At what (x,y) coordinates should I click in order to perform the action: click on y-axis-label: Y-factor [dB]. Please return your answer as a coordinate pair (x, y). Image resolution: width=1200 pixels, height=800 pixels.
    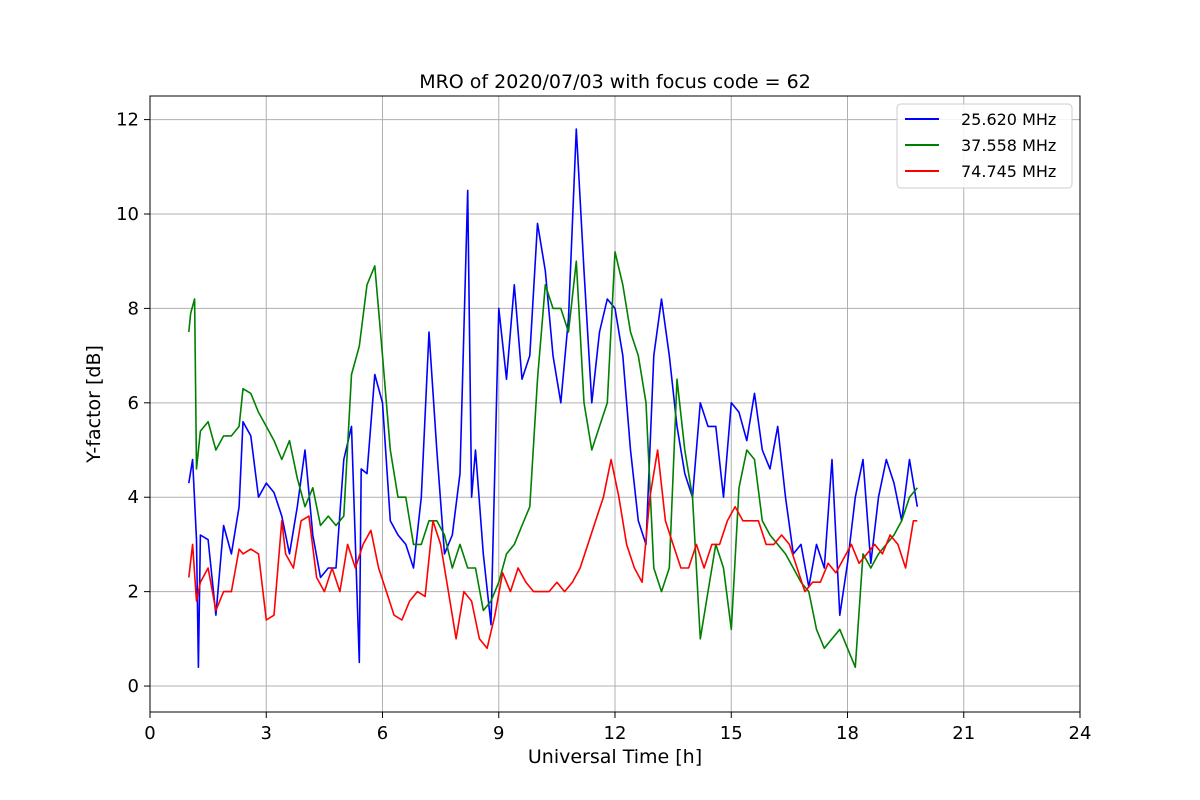
    Looking at the image, I should click on (94, 404).